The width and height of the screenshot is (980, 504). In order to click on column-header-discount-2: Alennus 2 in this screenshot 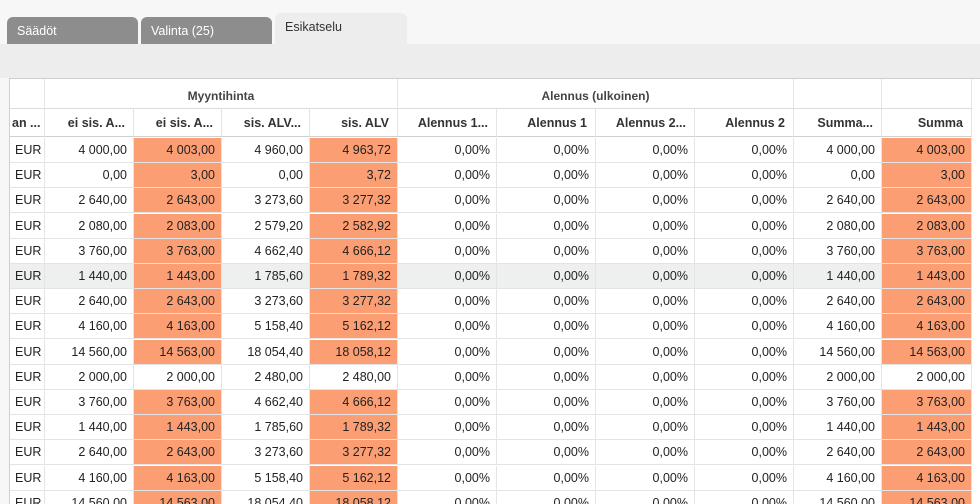, I will do `click(744, 123)`.